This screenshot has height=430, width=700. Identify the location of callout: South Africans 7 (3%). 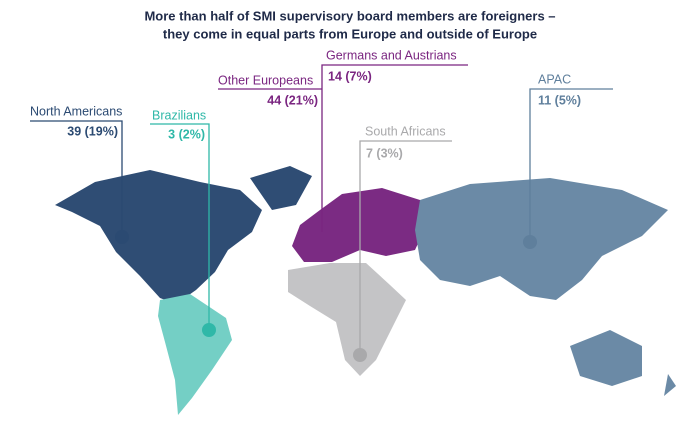
(402, 243).